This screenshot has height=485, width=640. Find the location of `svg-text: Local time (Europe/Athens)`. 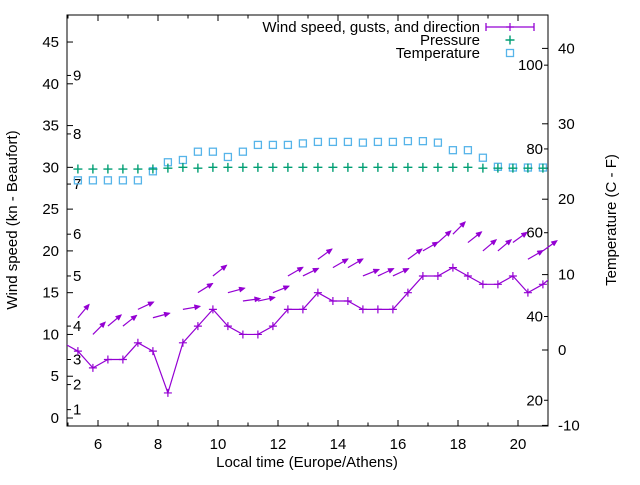

svg-text: Local time (Europe/Athens) is located at coordinates (307, 462).